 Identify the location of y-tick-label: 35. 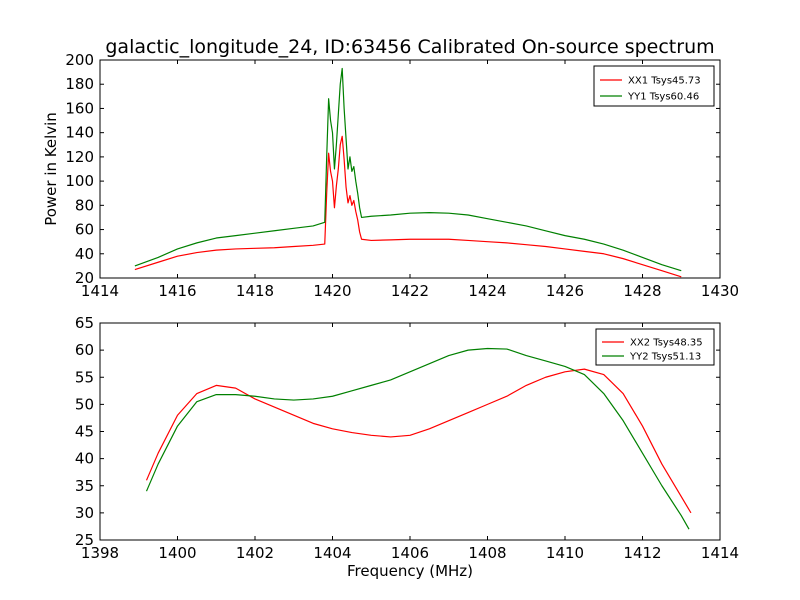
(84, 486).